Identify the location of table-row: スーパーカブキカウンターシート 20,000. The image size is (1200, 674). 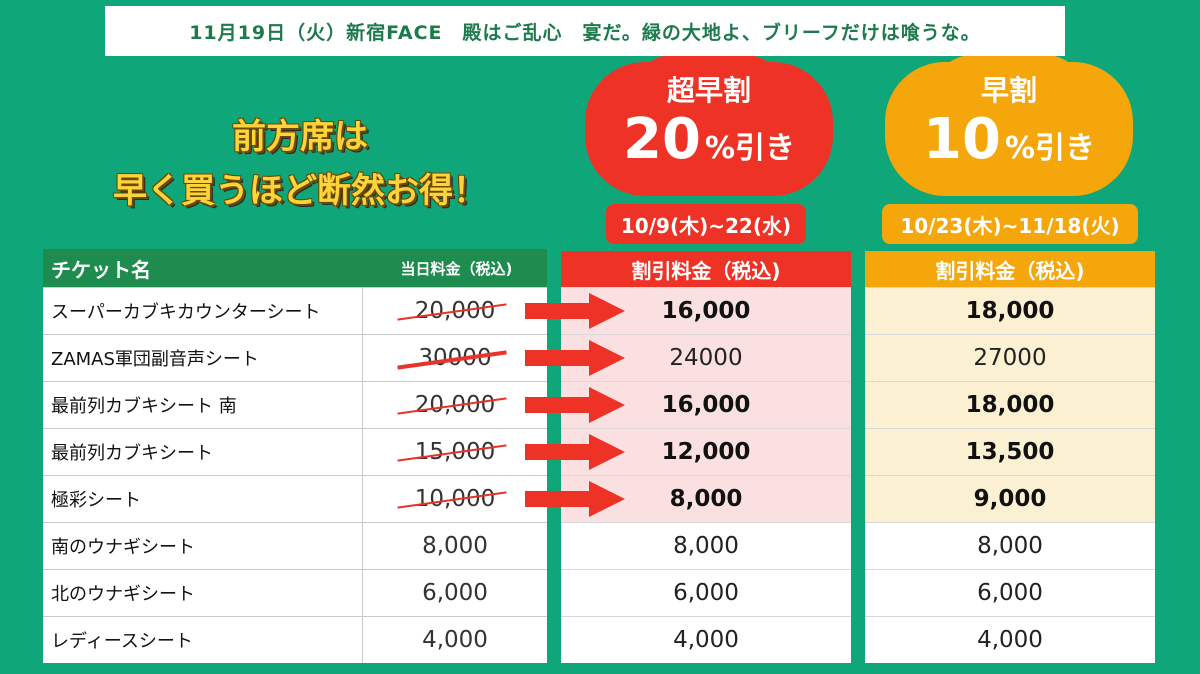
(295, 310).